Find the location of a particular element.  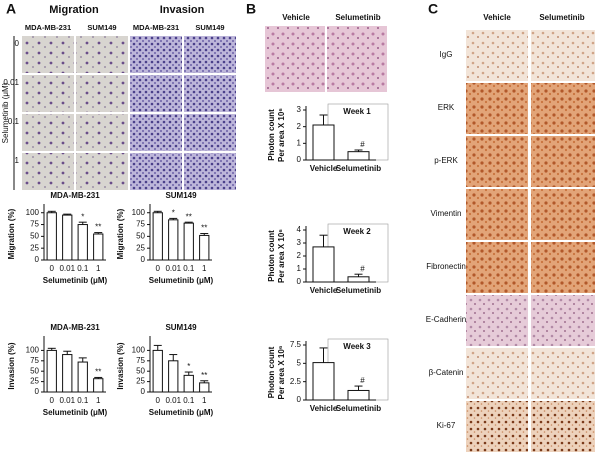

x-tick-label: Vehicle is located at coordinates (324, 290).